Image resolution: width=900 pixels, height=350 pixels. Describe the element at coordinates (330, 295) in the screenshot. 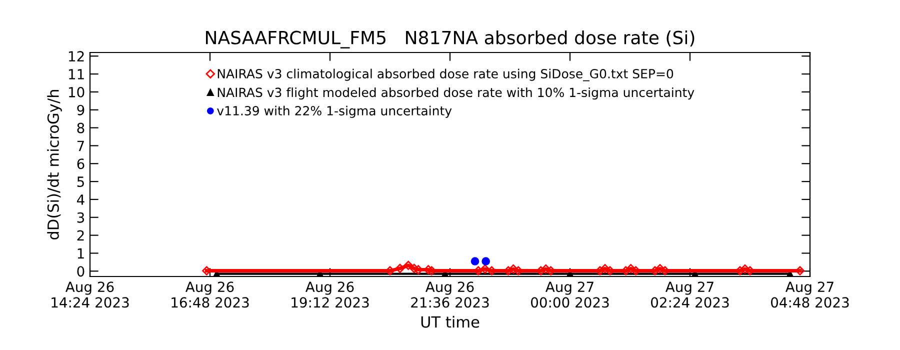

I see `x-tick-label: Aug 26 19:12 2023` at that location.